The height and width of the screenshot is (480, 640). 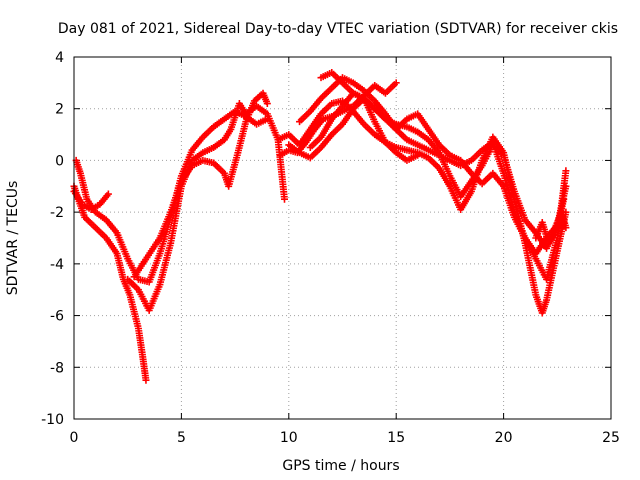 What do you see at coordinates (289, 438) in the screenshot?
I see `x-tick-label: 10` at bounding box center [289, 438].